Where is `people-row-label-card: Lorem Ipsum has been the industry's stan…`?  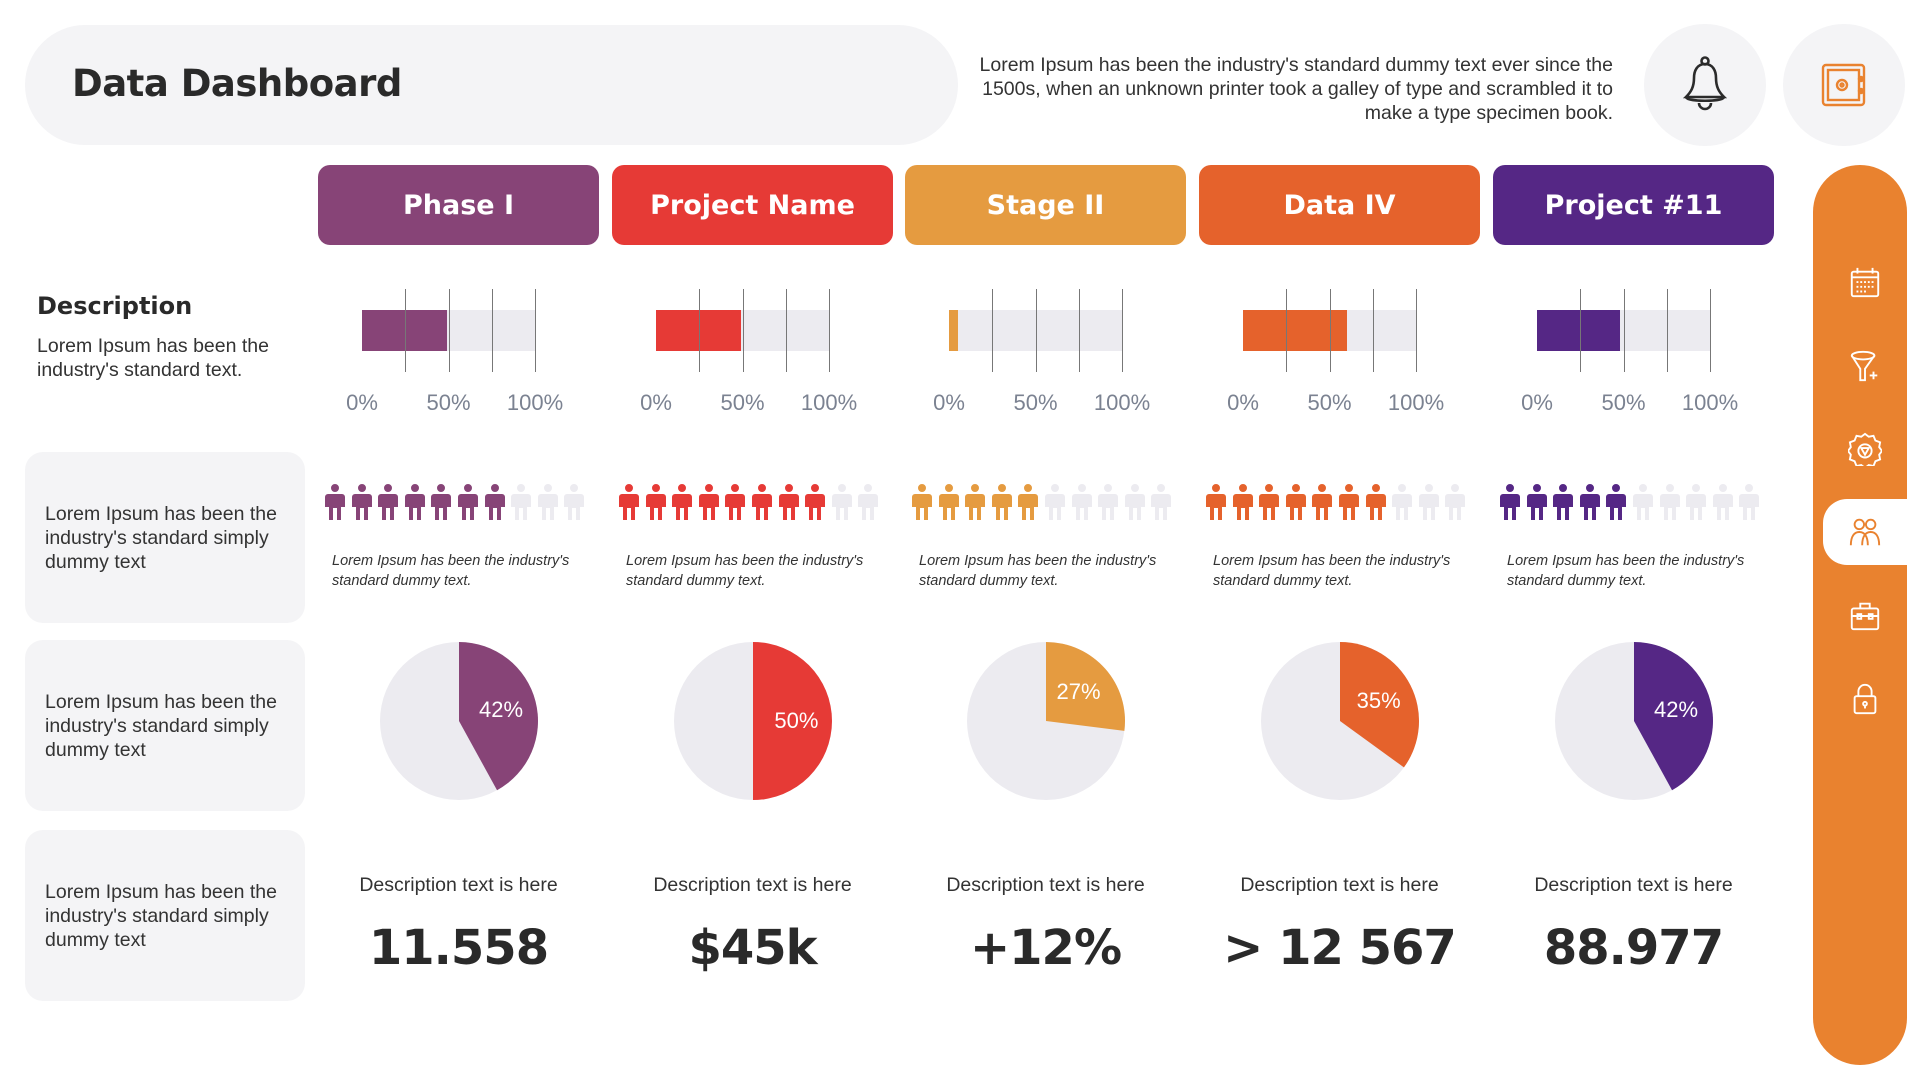
people-row-label-card: Lorem Ipsum has been the industry's stan… is located at coordinates (165, 537).